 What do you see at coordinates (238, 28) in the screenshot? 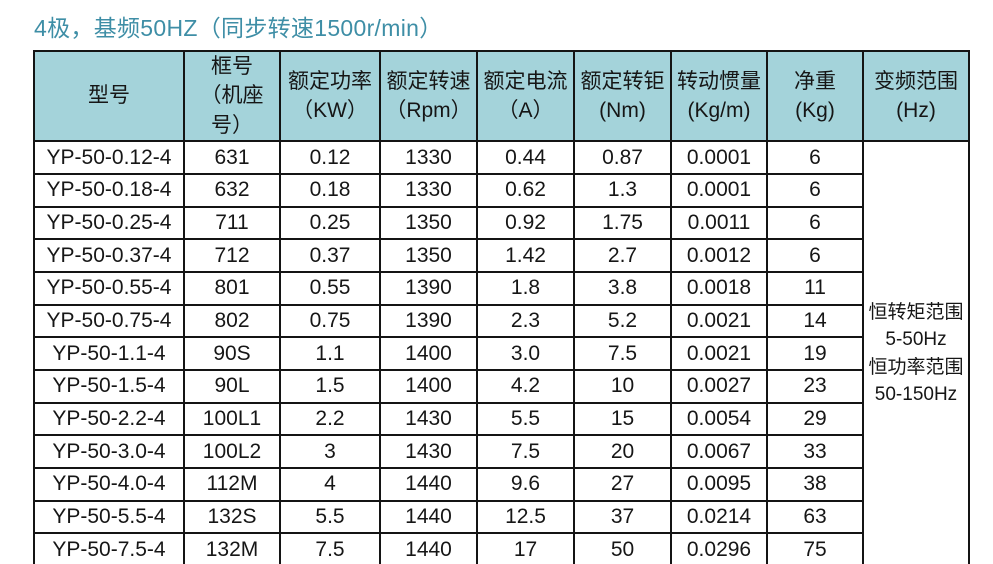
I see `page-title: 4极，基频50HZ（同步转速1500r/min）` at bounding box center [238, 28].